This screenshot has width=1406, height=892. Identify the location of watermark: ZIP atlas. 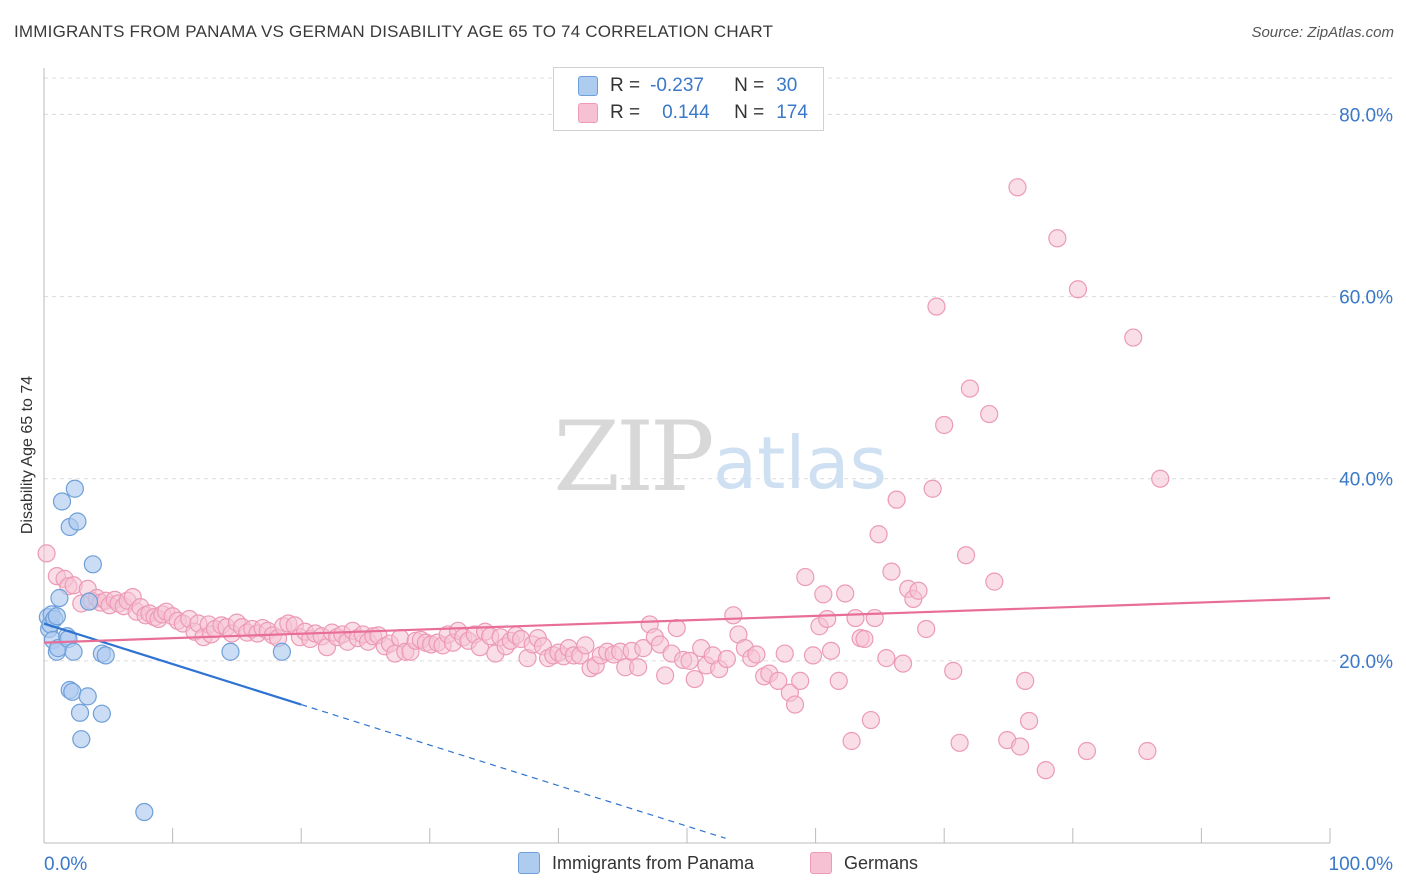
(720, 457).